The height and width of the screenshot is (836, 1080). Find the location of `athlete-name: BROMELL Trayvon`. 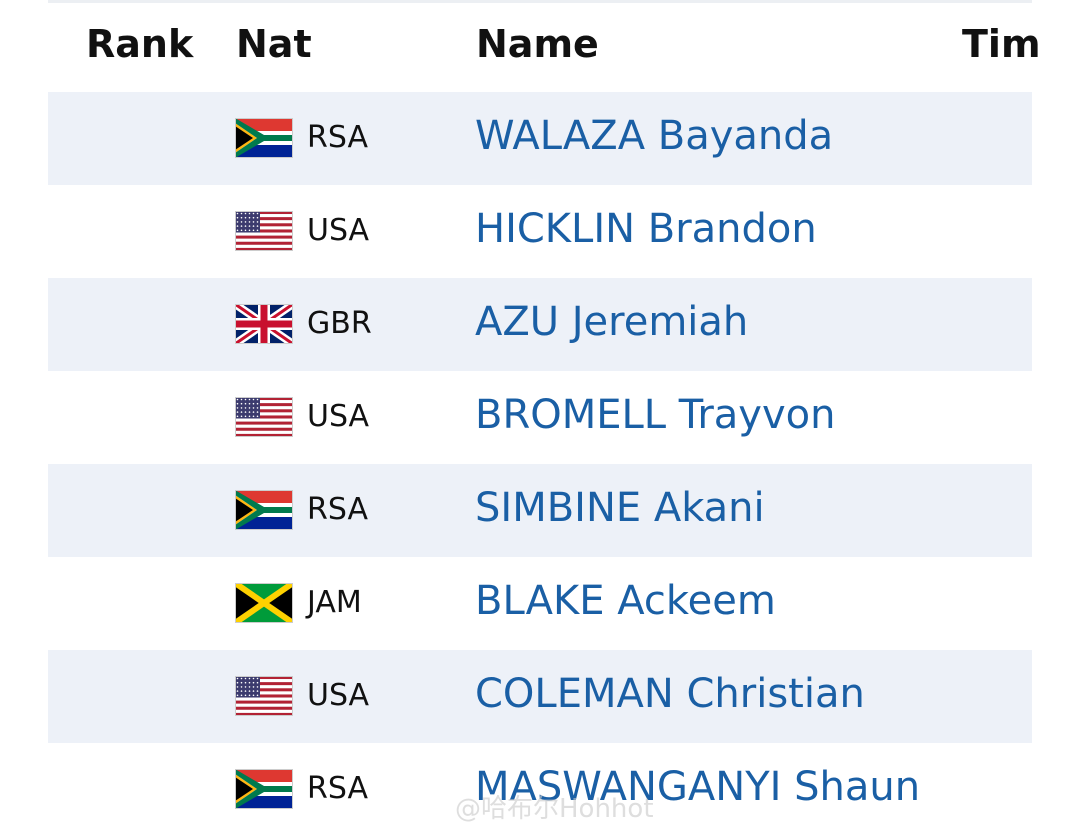

athlete-name: BROMELL Trayvon is located at coordinates (655, 415).